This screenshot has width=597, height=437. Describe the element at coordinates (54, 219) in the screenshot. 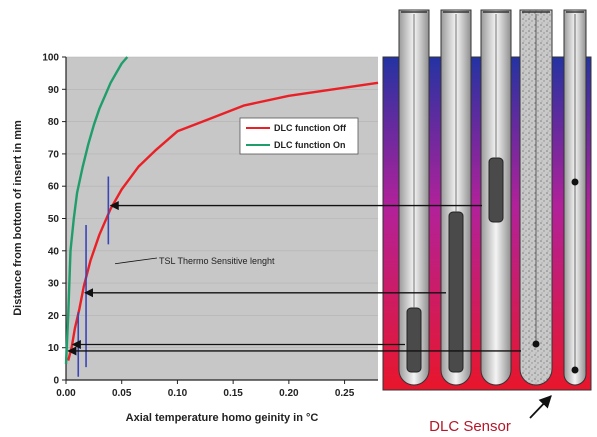

I see `y-tick-label: 50` at that location.